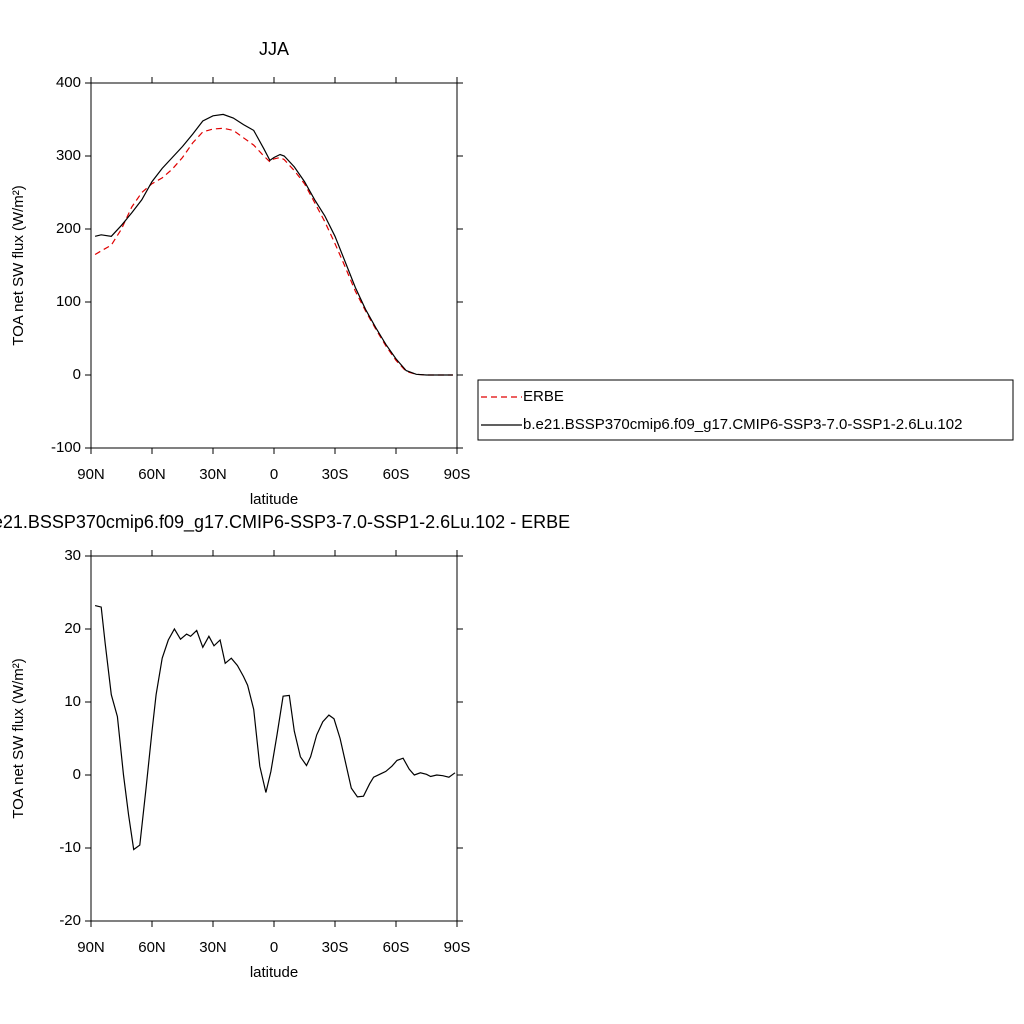 This screenshot has width=1024, height=1024. Describe the element at coordinates (274, 49) in the screenshot. I see `chart-title: JJA` at that location.